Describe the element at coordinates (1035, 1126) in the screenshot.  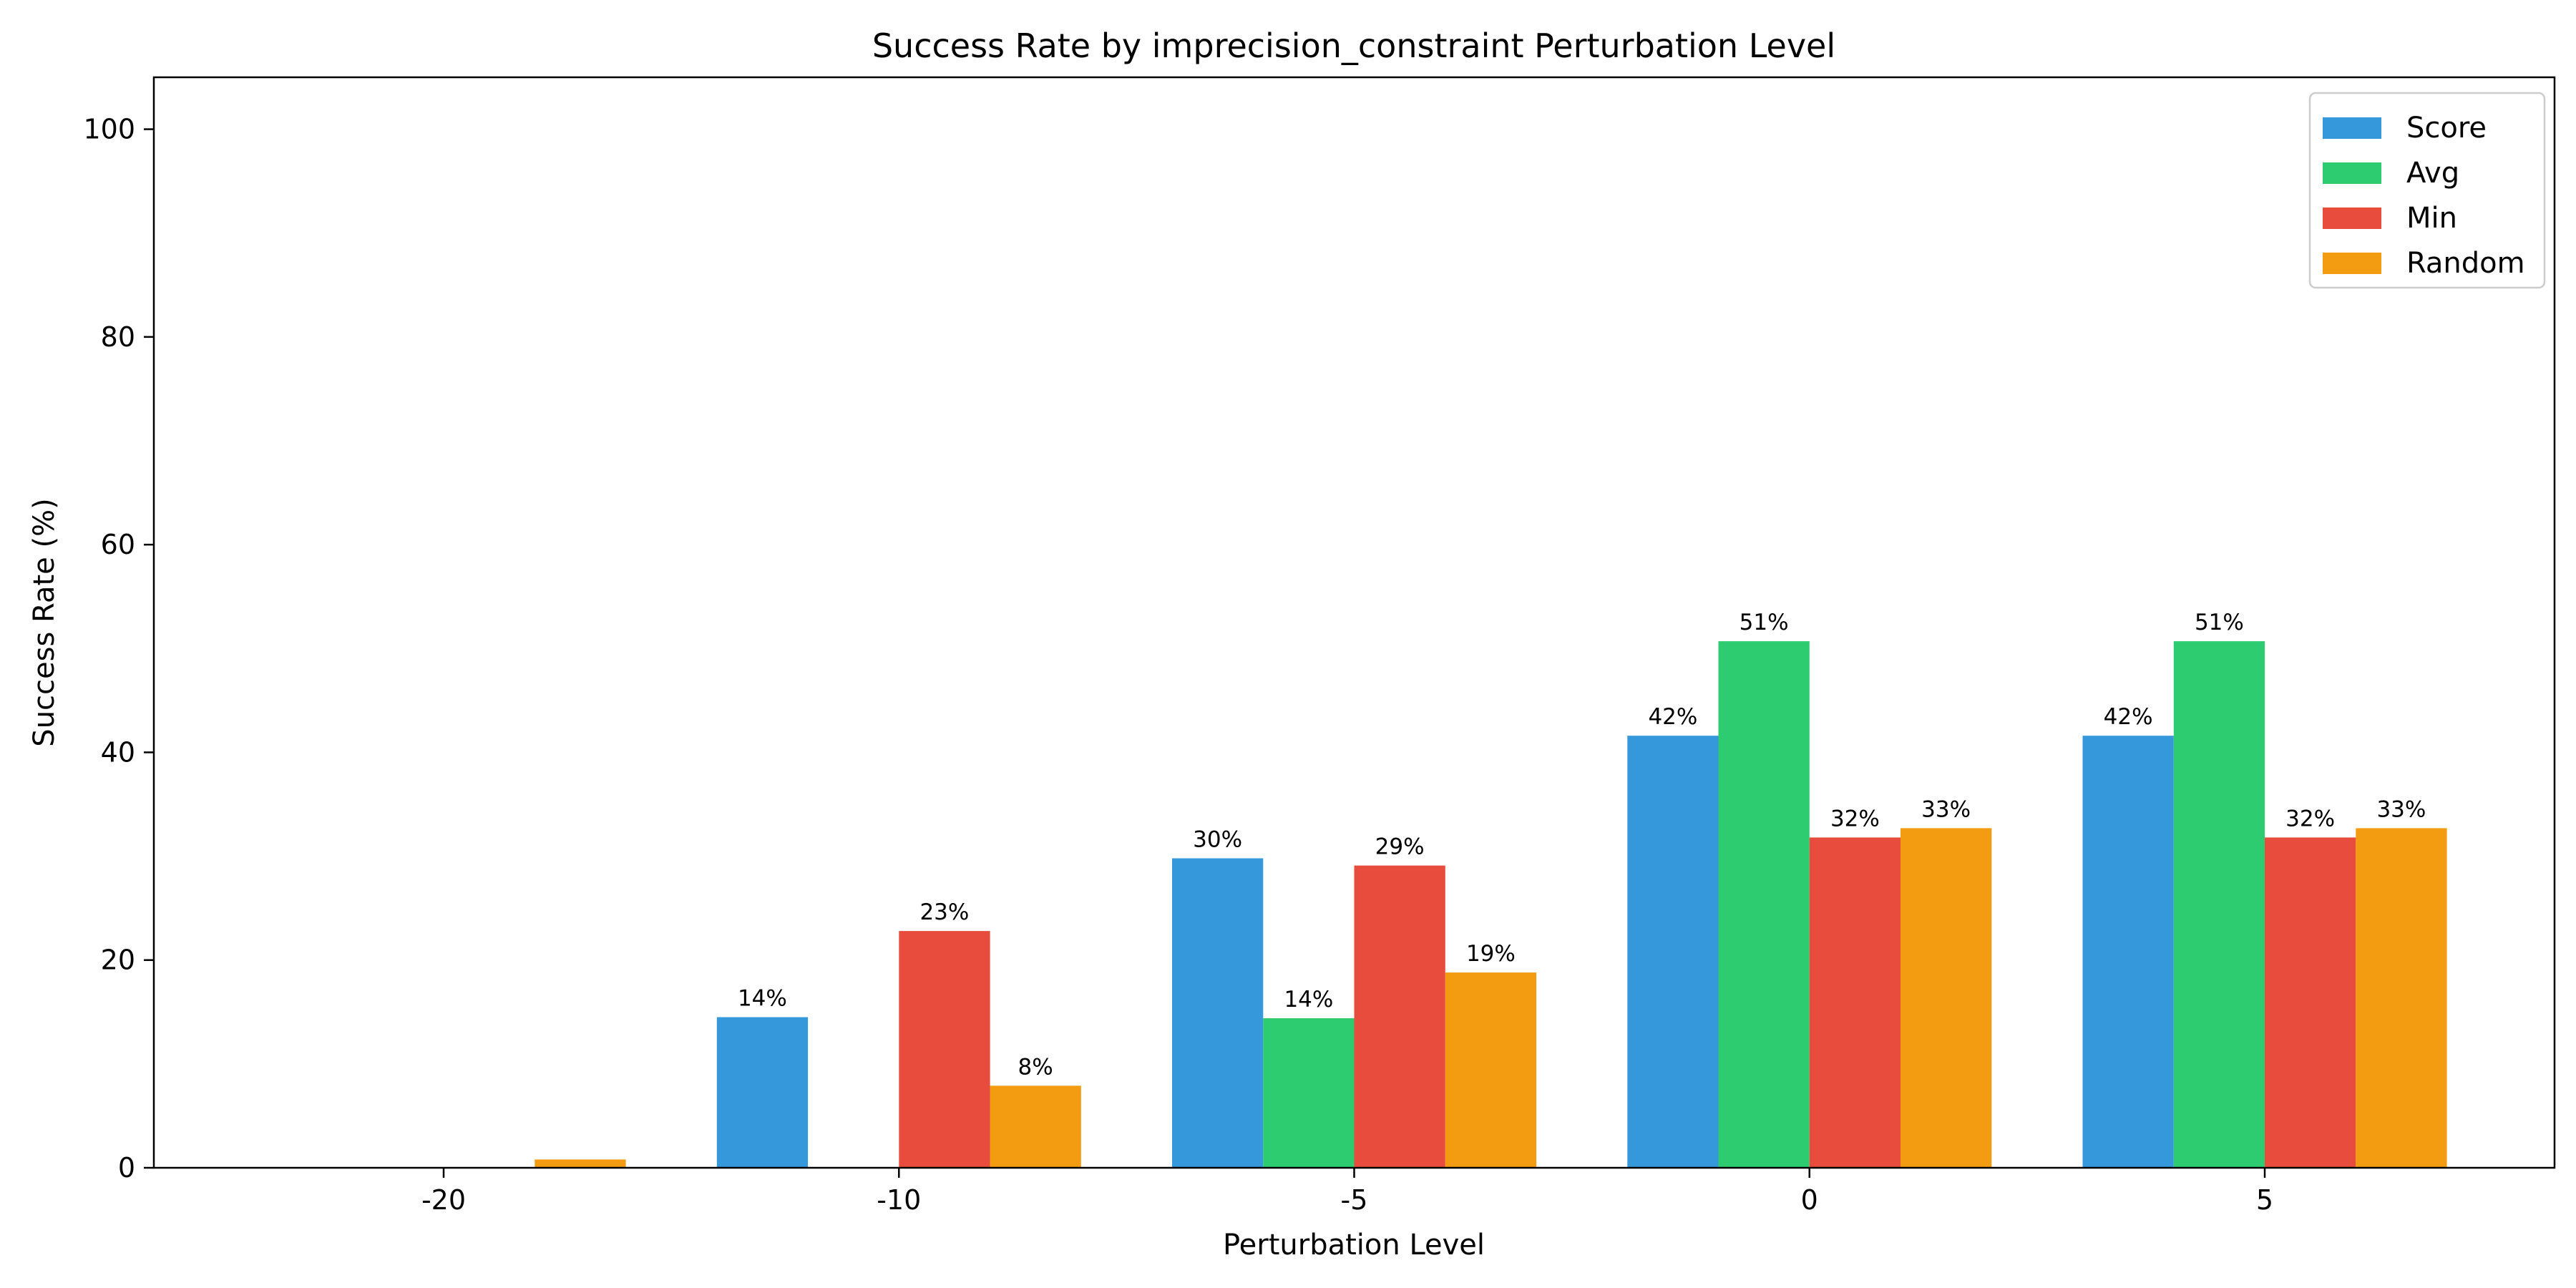
I see `bar-random--10` at that location.